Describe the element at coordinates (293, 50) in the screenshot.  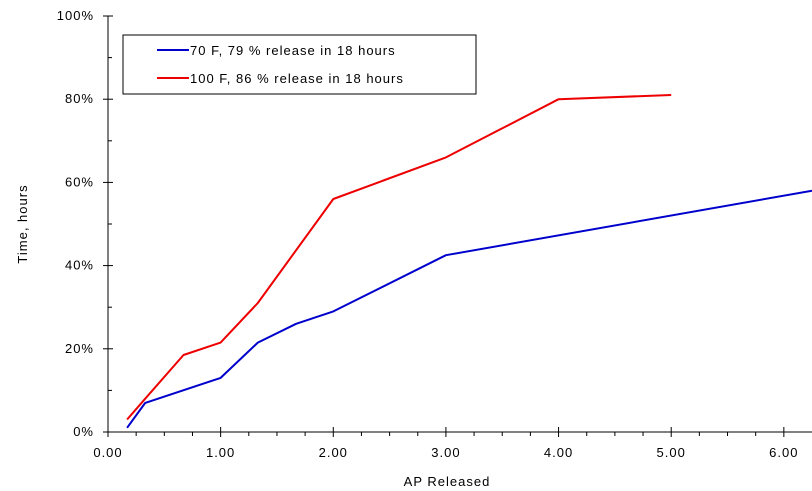
I see `legend-label-70f: 70 F, 79 % release in 18 hours` at that location.